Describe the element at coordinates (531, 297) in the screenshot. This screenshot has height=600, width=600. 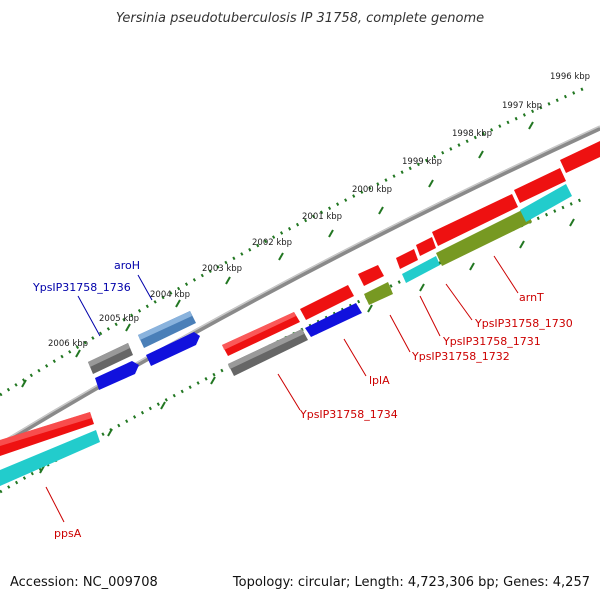
I see `gene-label-arnT: arnT` at that location.